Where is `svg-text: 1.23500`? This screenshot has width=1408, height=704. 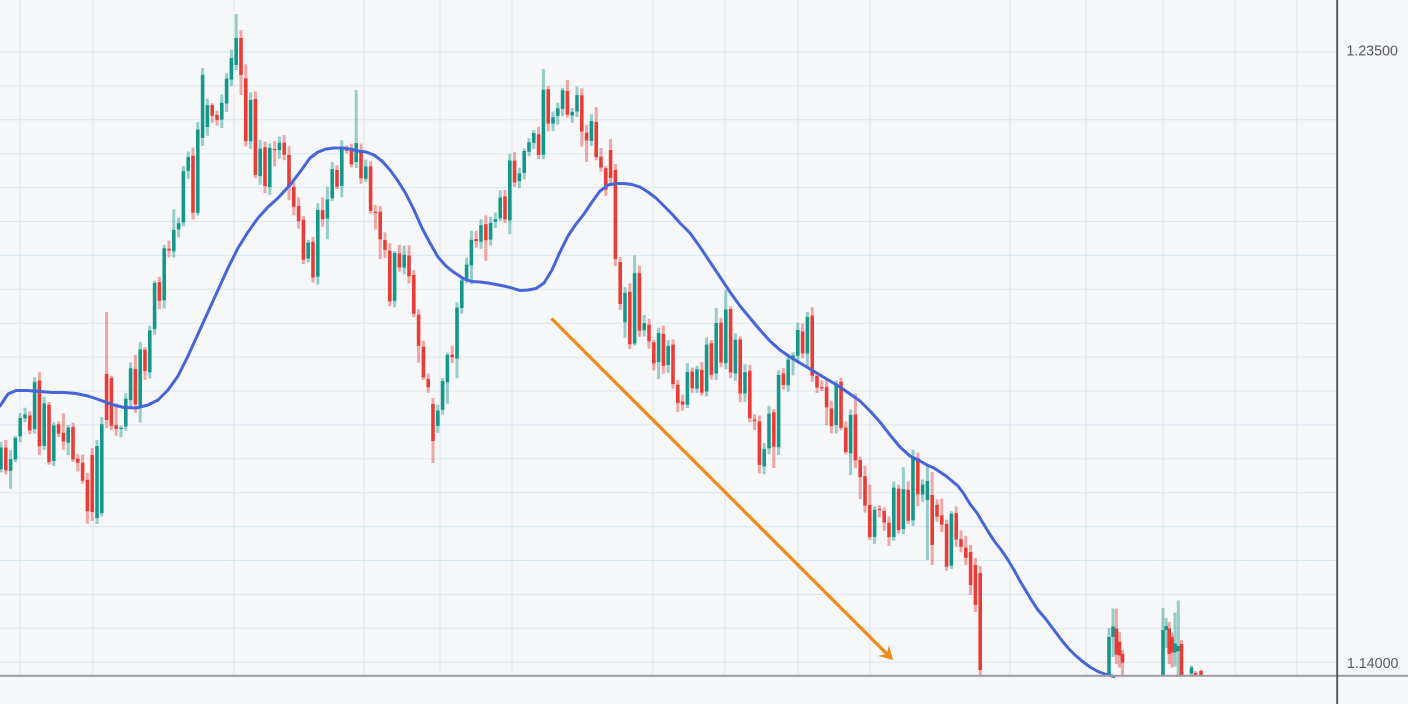
svg-text: 1.23500 is located at coordinates (1372, 52).